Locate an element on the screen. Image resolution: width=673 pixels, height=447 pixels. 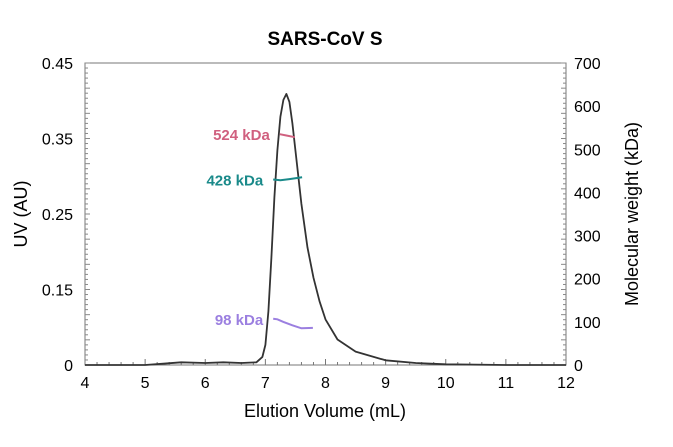
mw-series-label: 428 kDa is located at coordinates (234, 180).